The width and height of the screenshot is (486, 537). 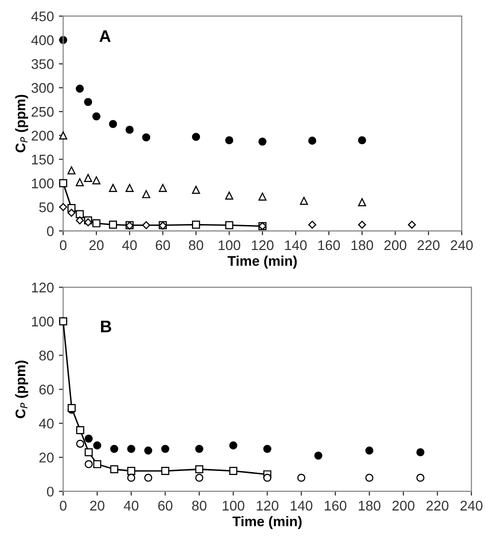 What do you see at coordinates (43, 88) in the screenshot?
I see `y-tick-label: 300` at bounding box center [43, 88].